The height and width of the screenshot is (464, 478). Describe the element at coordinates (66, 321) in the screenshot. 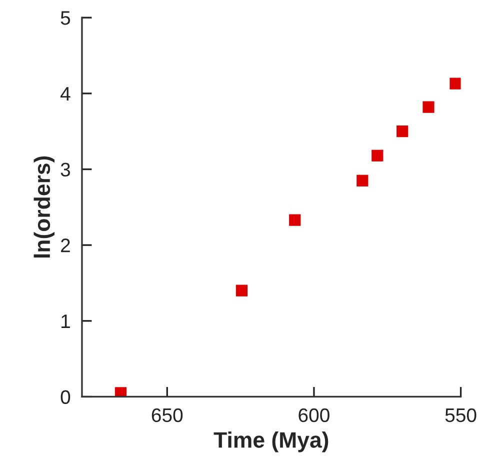

I see `y-tick-label: 1` at that location.